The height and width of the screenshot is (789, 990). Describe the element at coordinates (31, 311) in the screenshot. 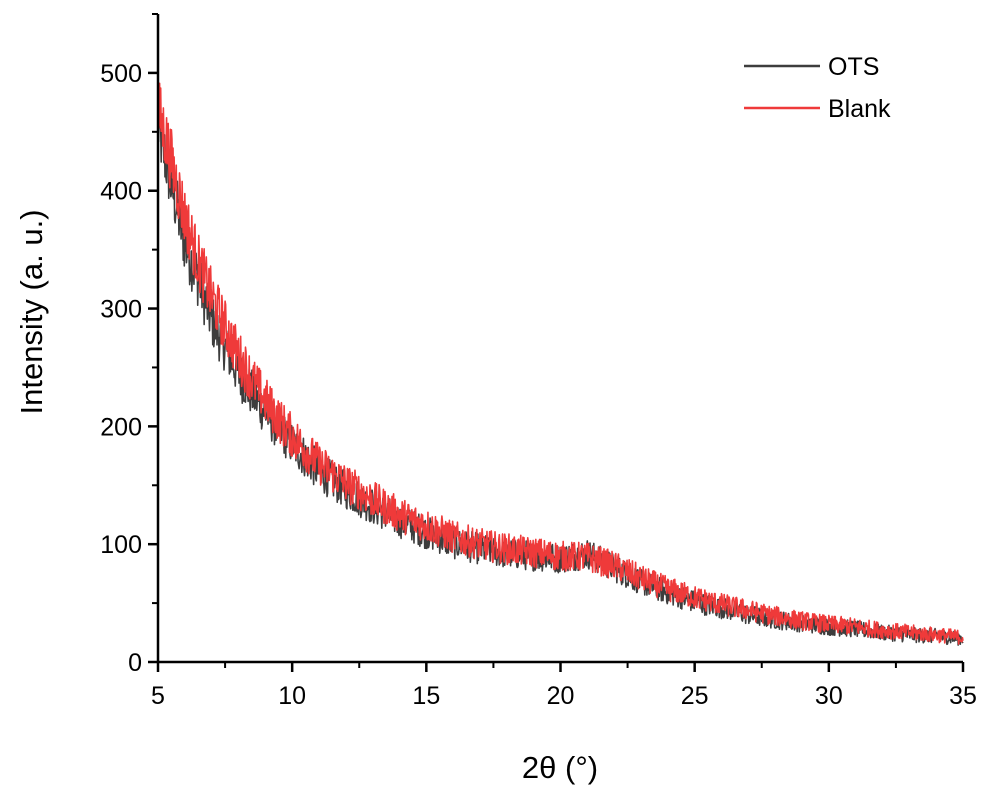

I see `y-axis-title: Intensity (a. u.)` at that location.